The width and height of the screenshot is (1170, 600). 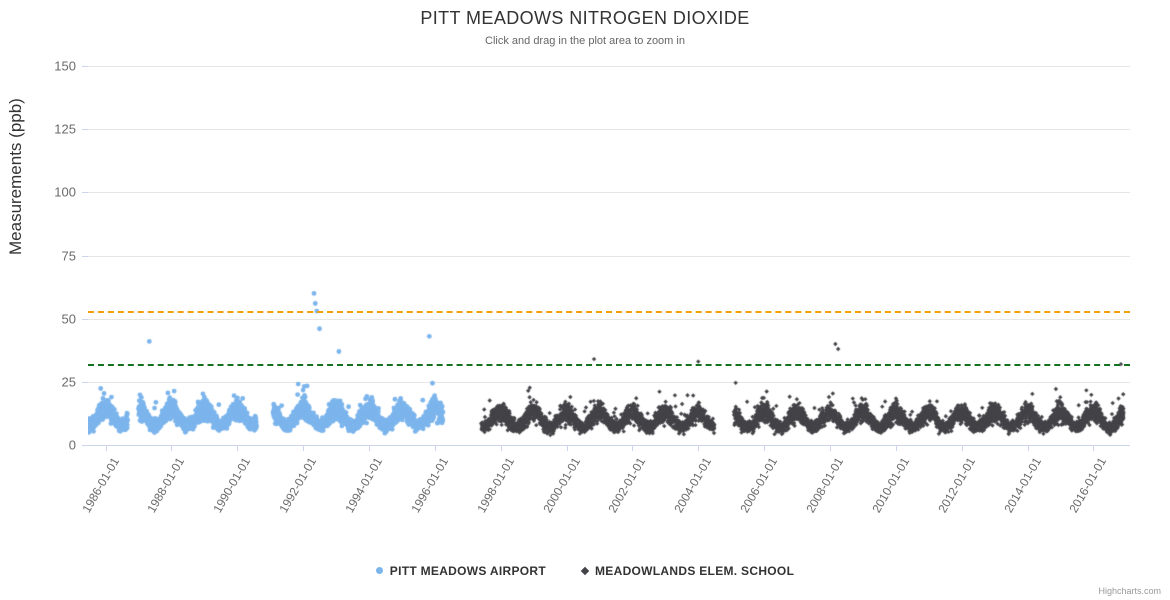 I want to click on threshold-line-upper-threshold, so click(x=609, y=312).